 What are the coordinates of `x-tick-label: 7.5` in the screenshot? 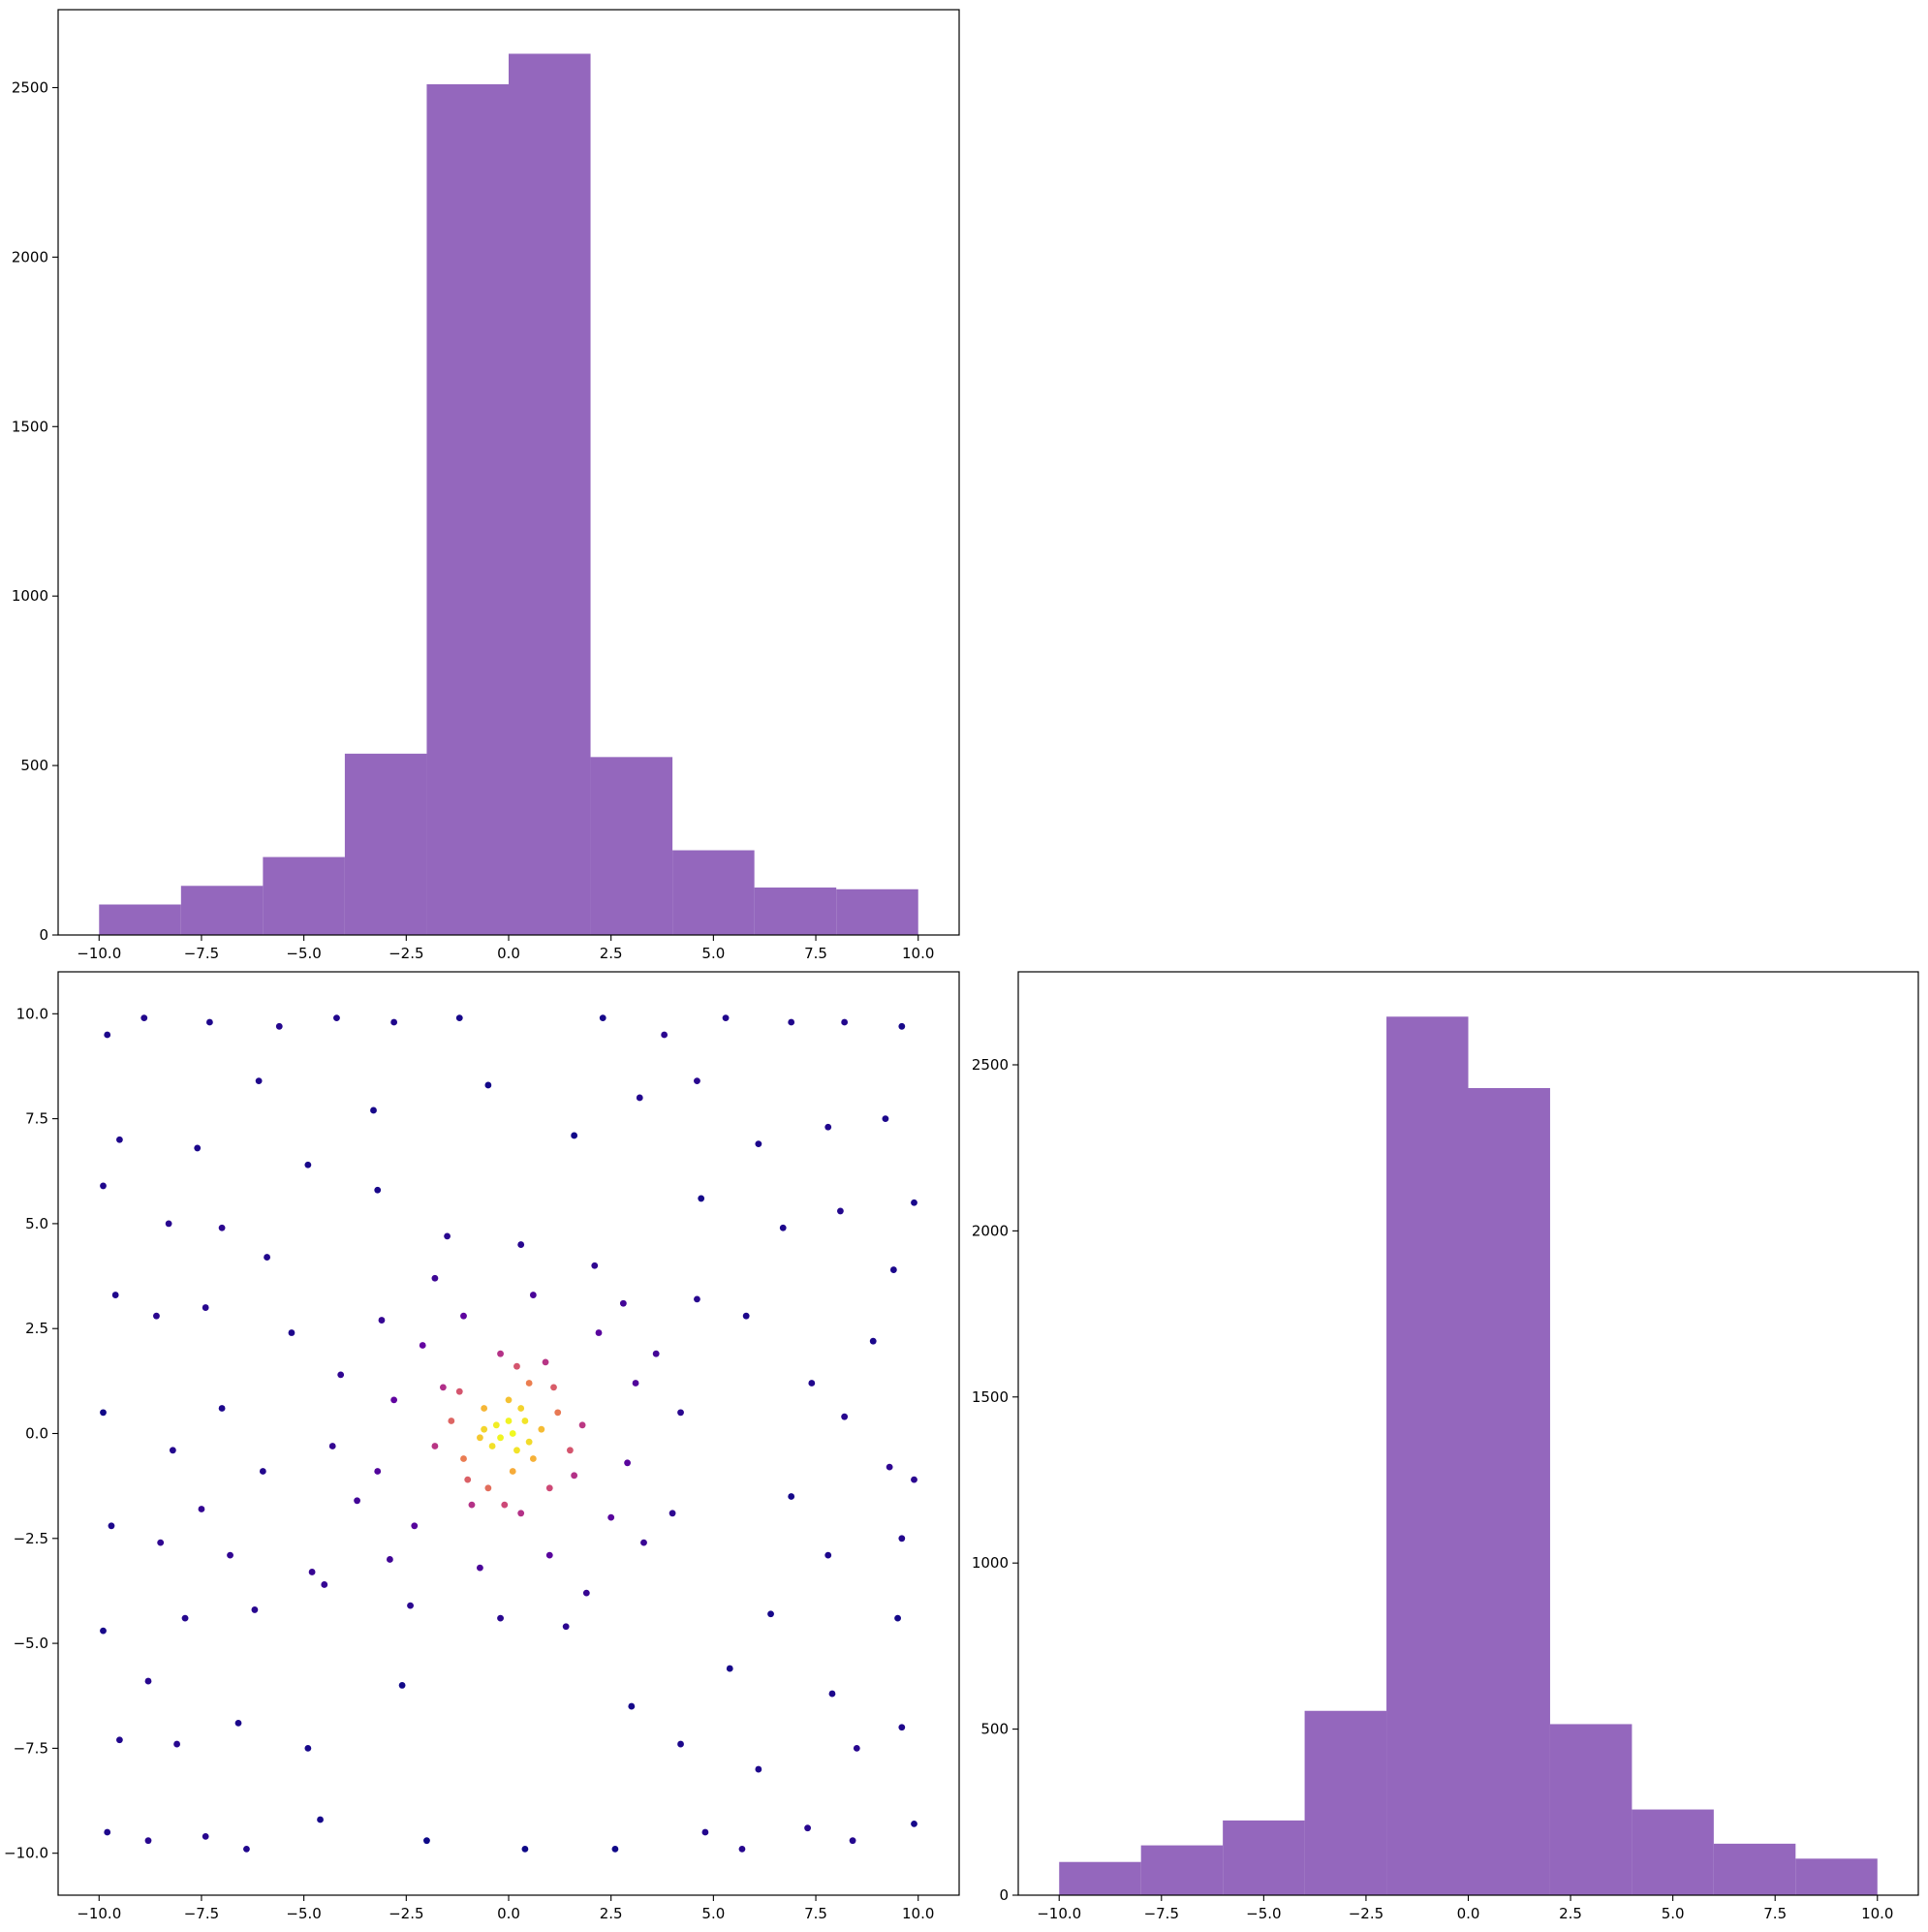 It's located at (815, 953).